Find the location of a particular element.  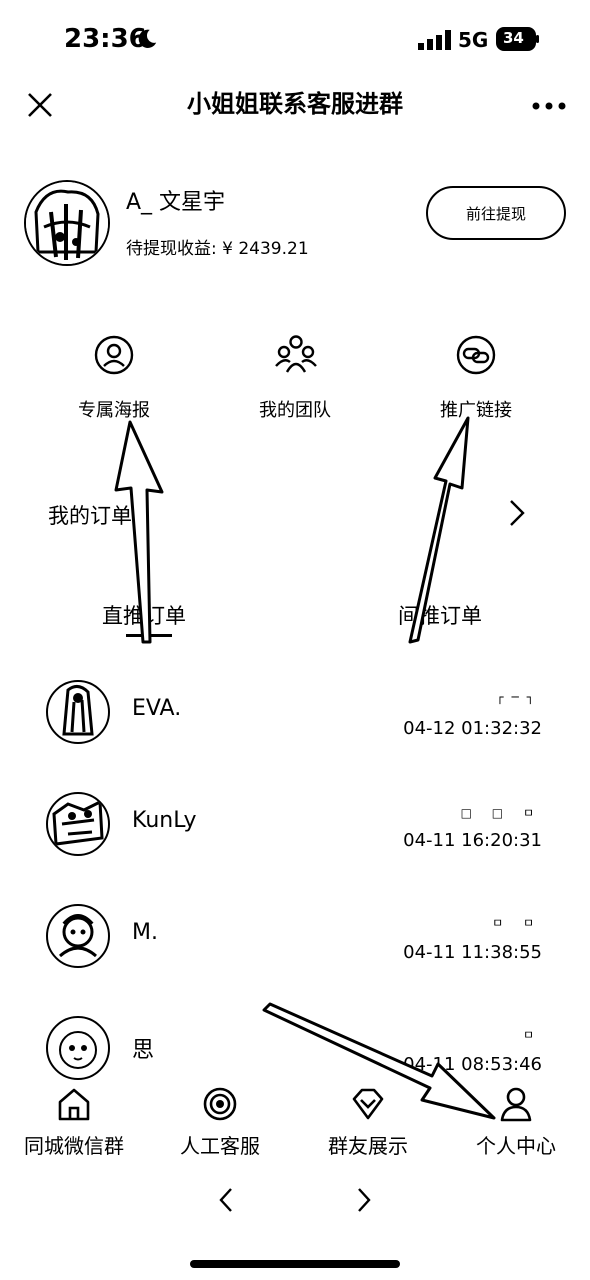

username: A_ 文星宇 is located at coordinates (176, 202).